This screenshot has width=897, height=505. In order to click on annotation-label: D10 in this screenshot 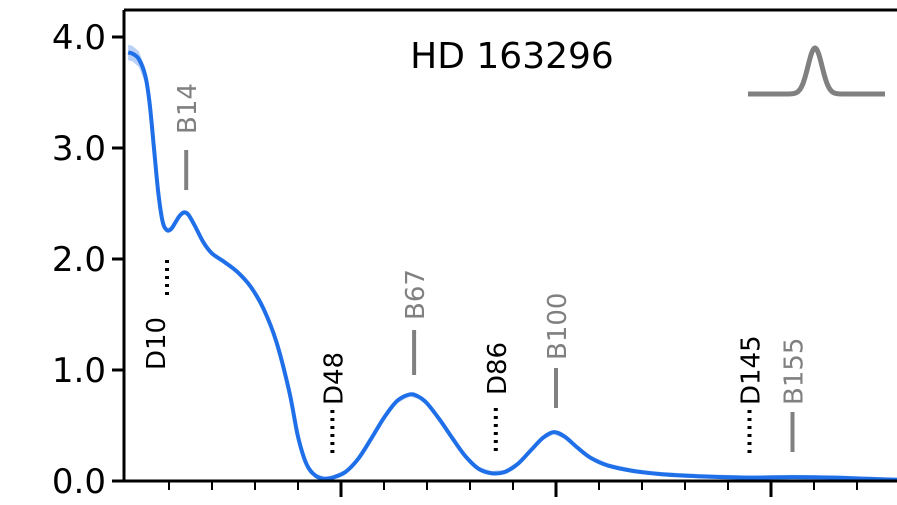, I will do `click(157, 343)`.